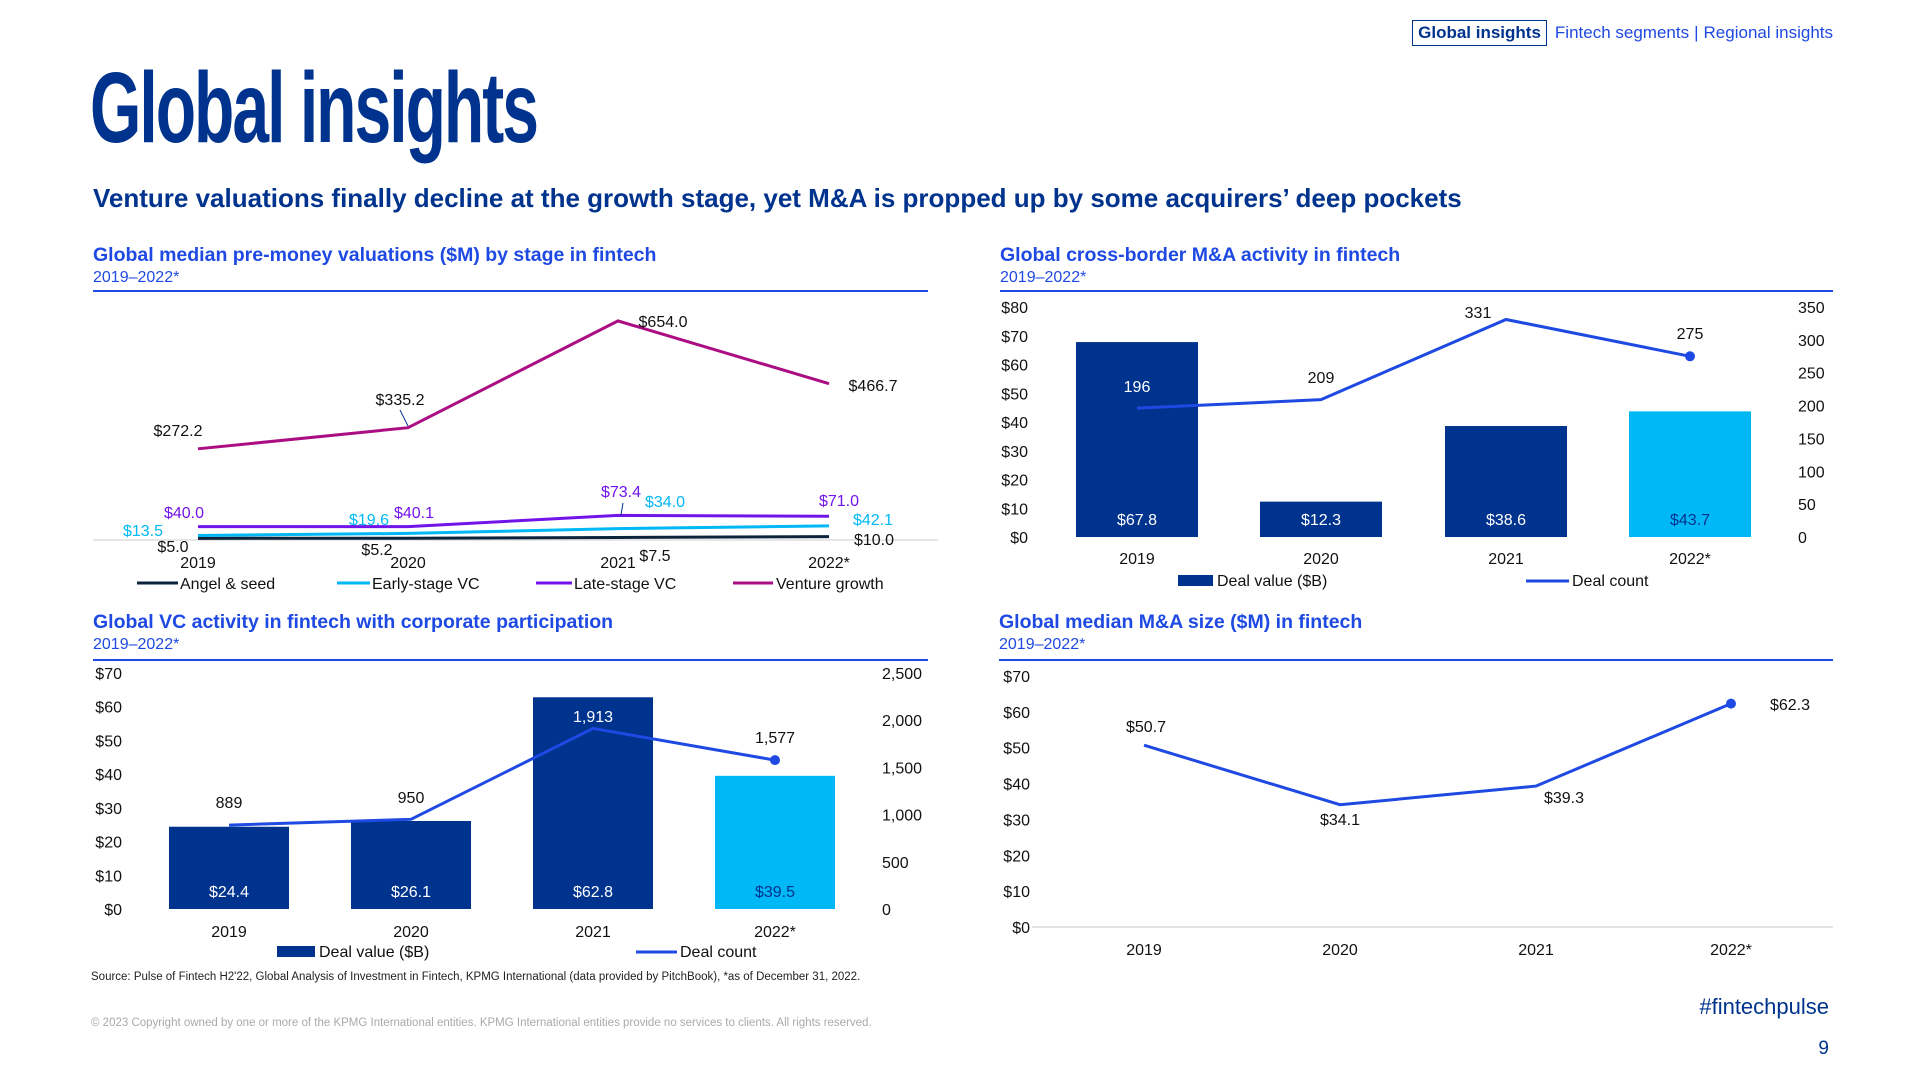  I want to click on chart2-x-tick: 2019, so click(1137, 559).